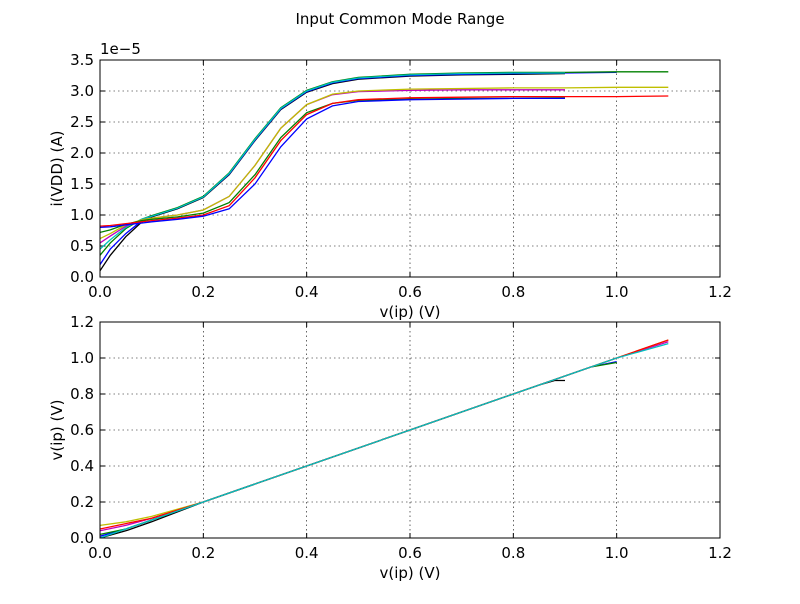 Image resolution: width=800 pixels, height=604 pixels. What do you see at coordinates (410, 553) in the screenshot?
I see `bottom-xtick-label: 0.6` at bounding box center [410, 553].